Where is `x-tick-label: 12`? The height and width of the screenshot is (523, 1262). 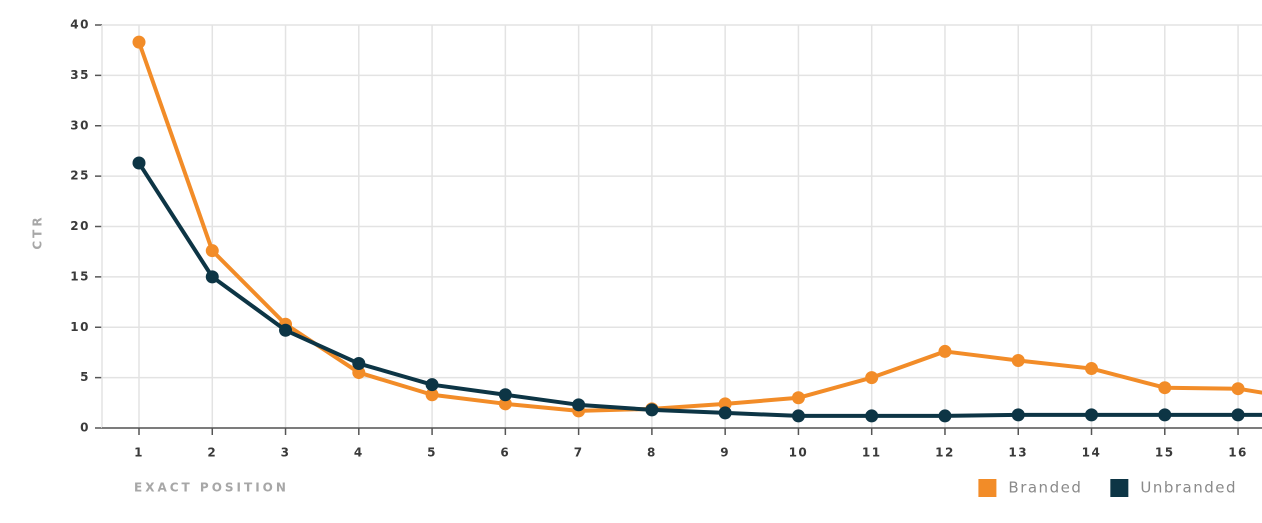
x-tick-label: 12 is located at coordinates (945, 453).